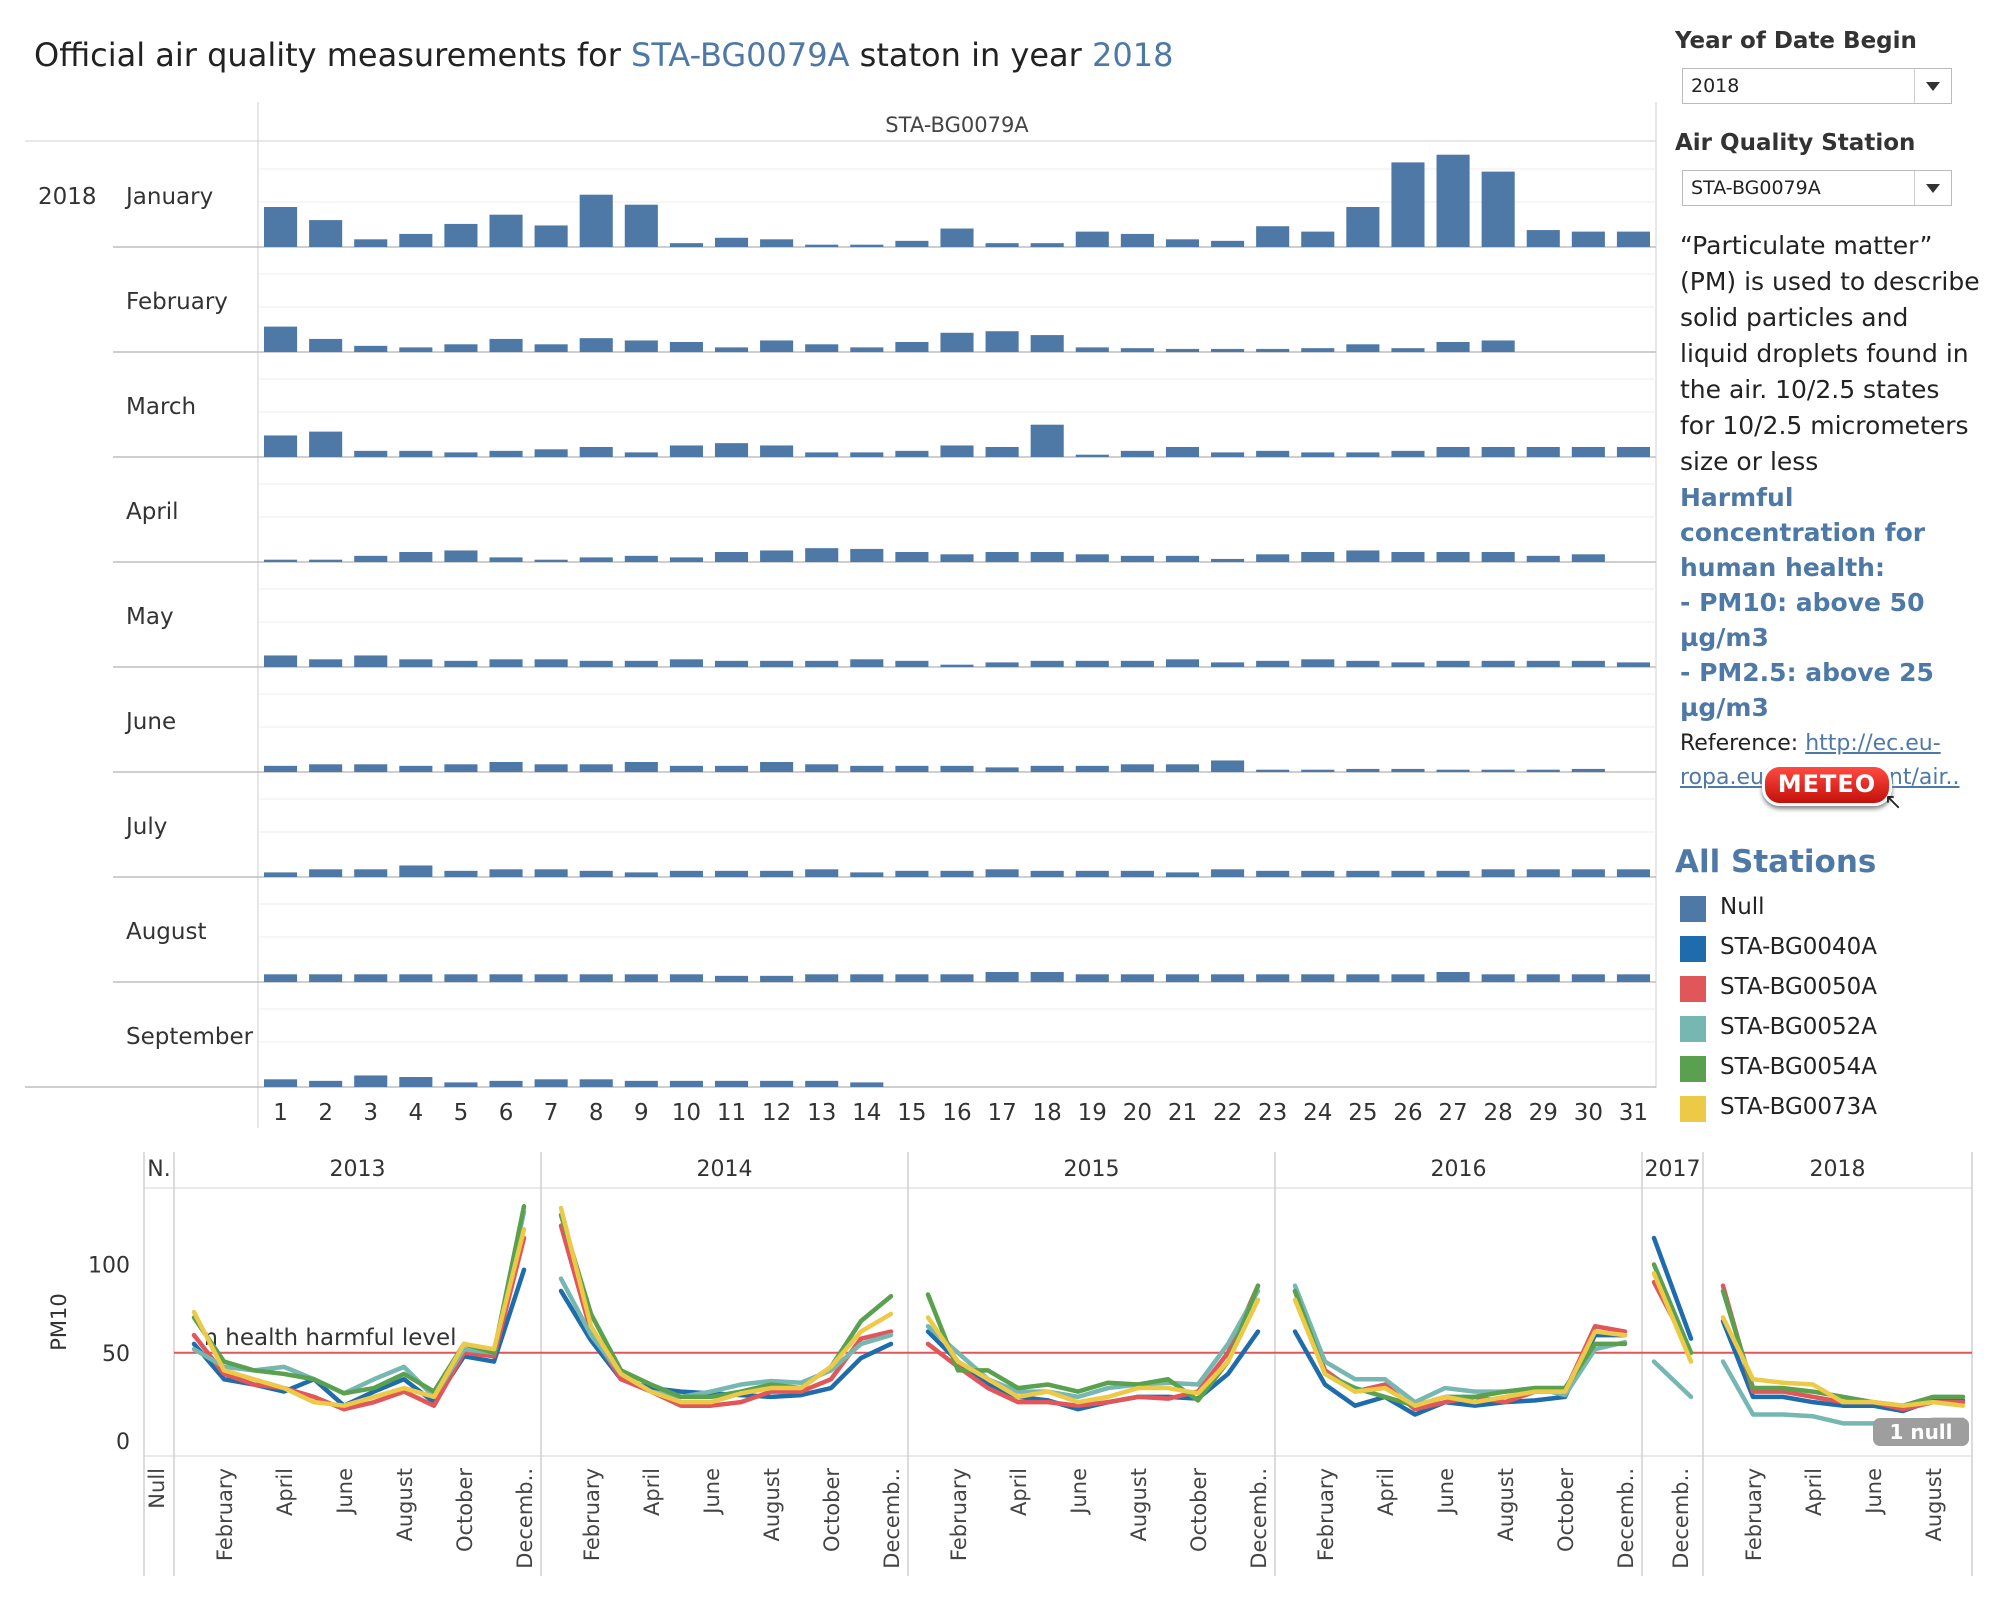  What do you see at coordinates (405, 1505) in the screenshot?
I see `x-tick-label: August` at bounding box center [405, 1505].